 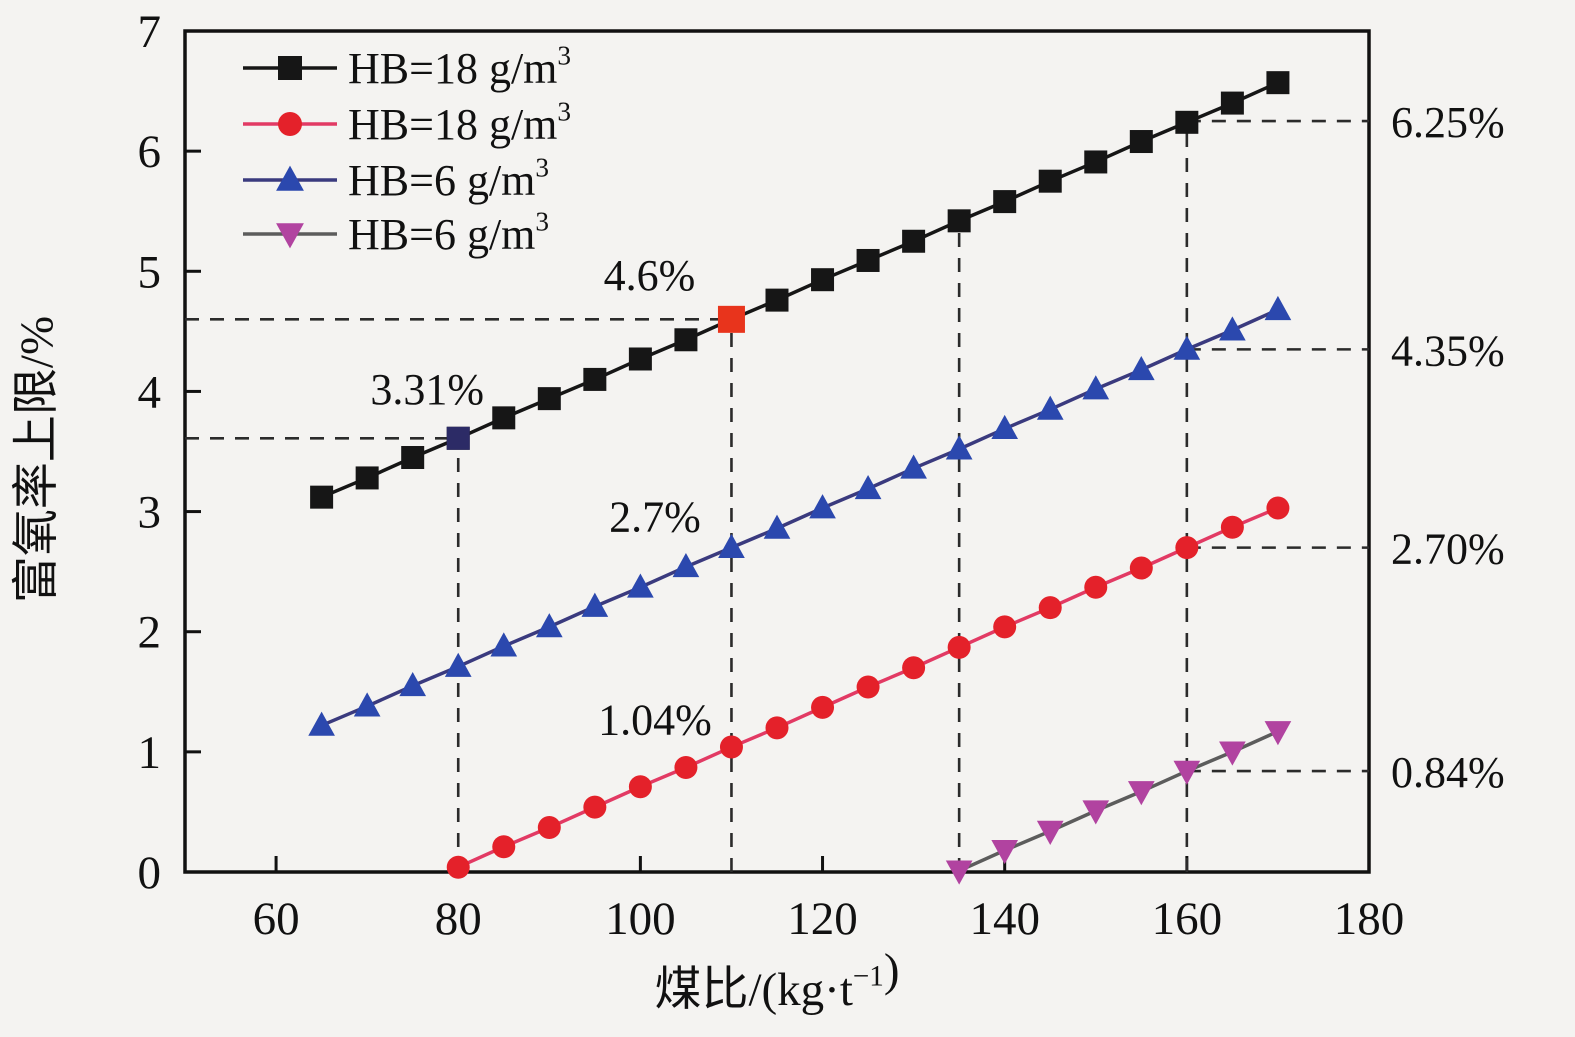 What do you see at coordinates (150, 513) in the screenshot?
I see `y-tick-label: 3` at bounding box center [150, 513].